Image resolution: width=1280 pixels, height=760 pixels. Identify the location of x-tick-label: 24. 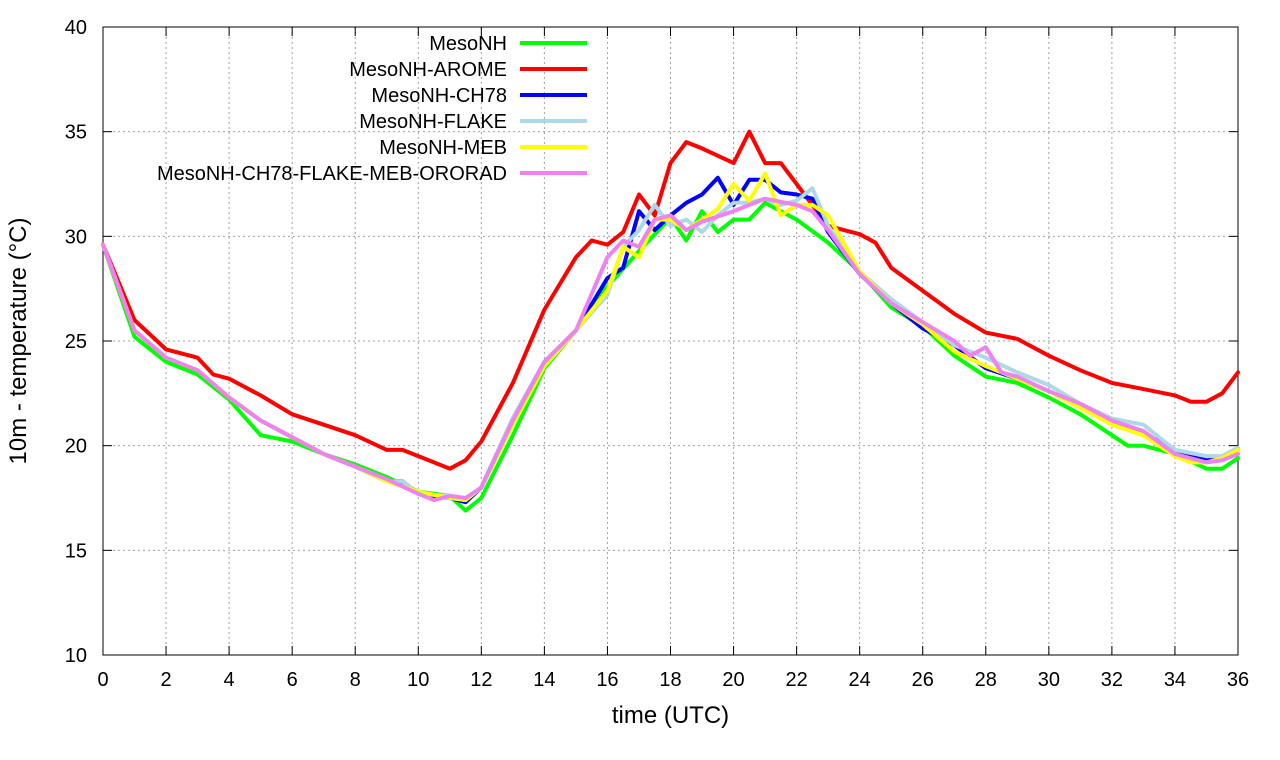
(860, 680).